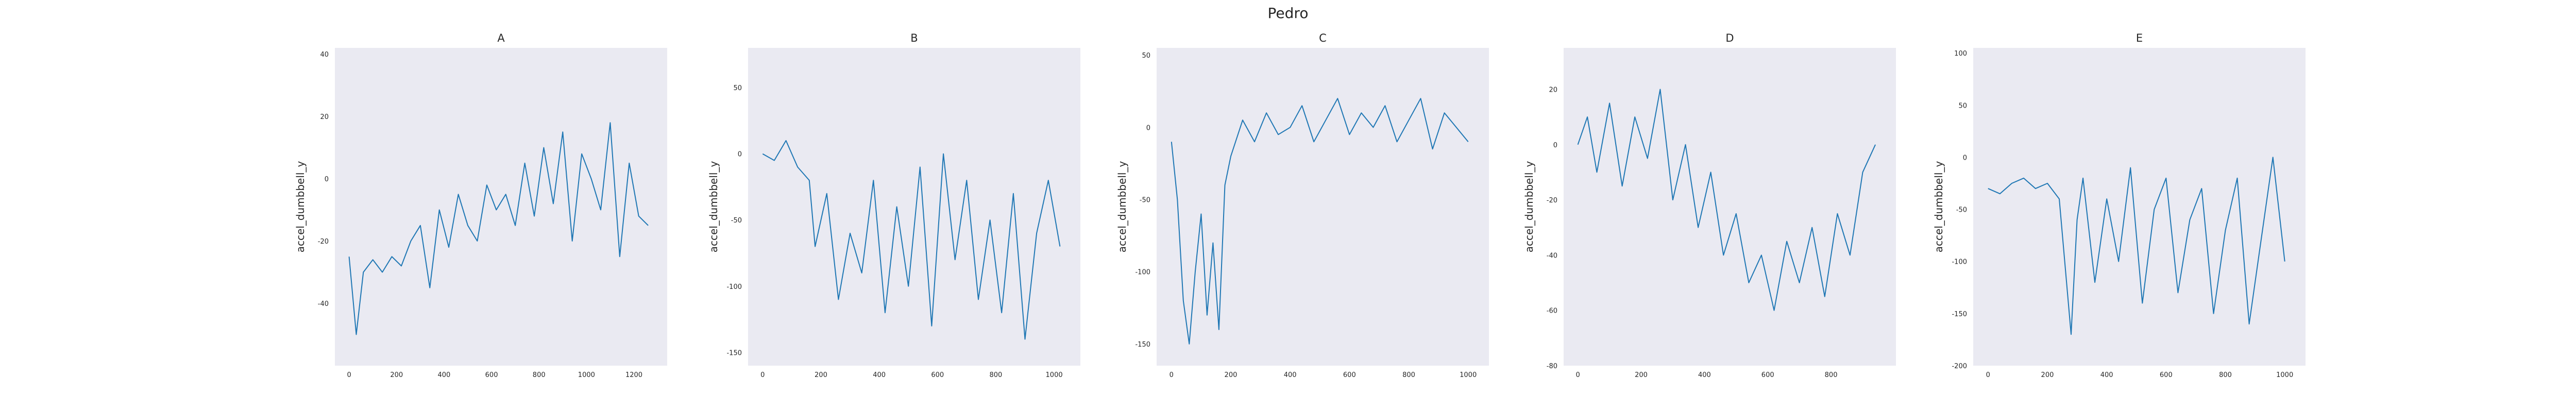 This screenshot has width=2576, height=412. I want to click on y-tick-label: 40, so click(324, 55).